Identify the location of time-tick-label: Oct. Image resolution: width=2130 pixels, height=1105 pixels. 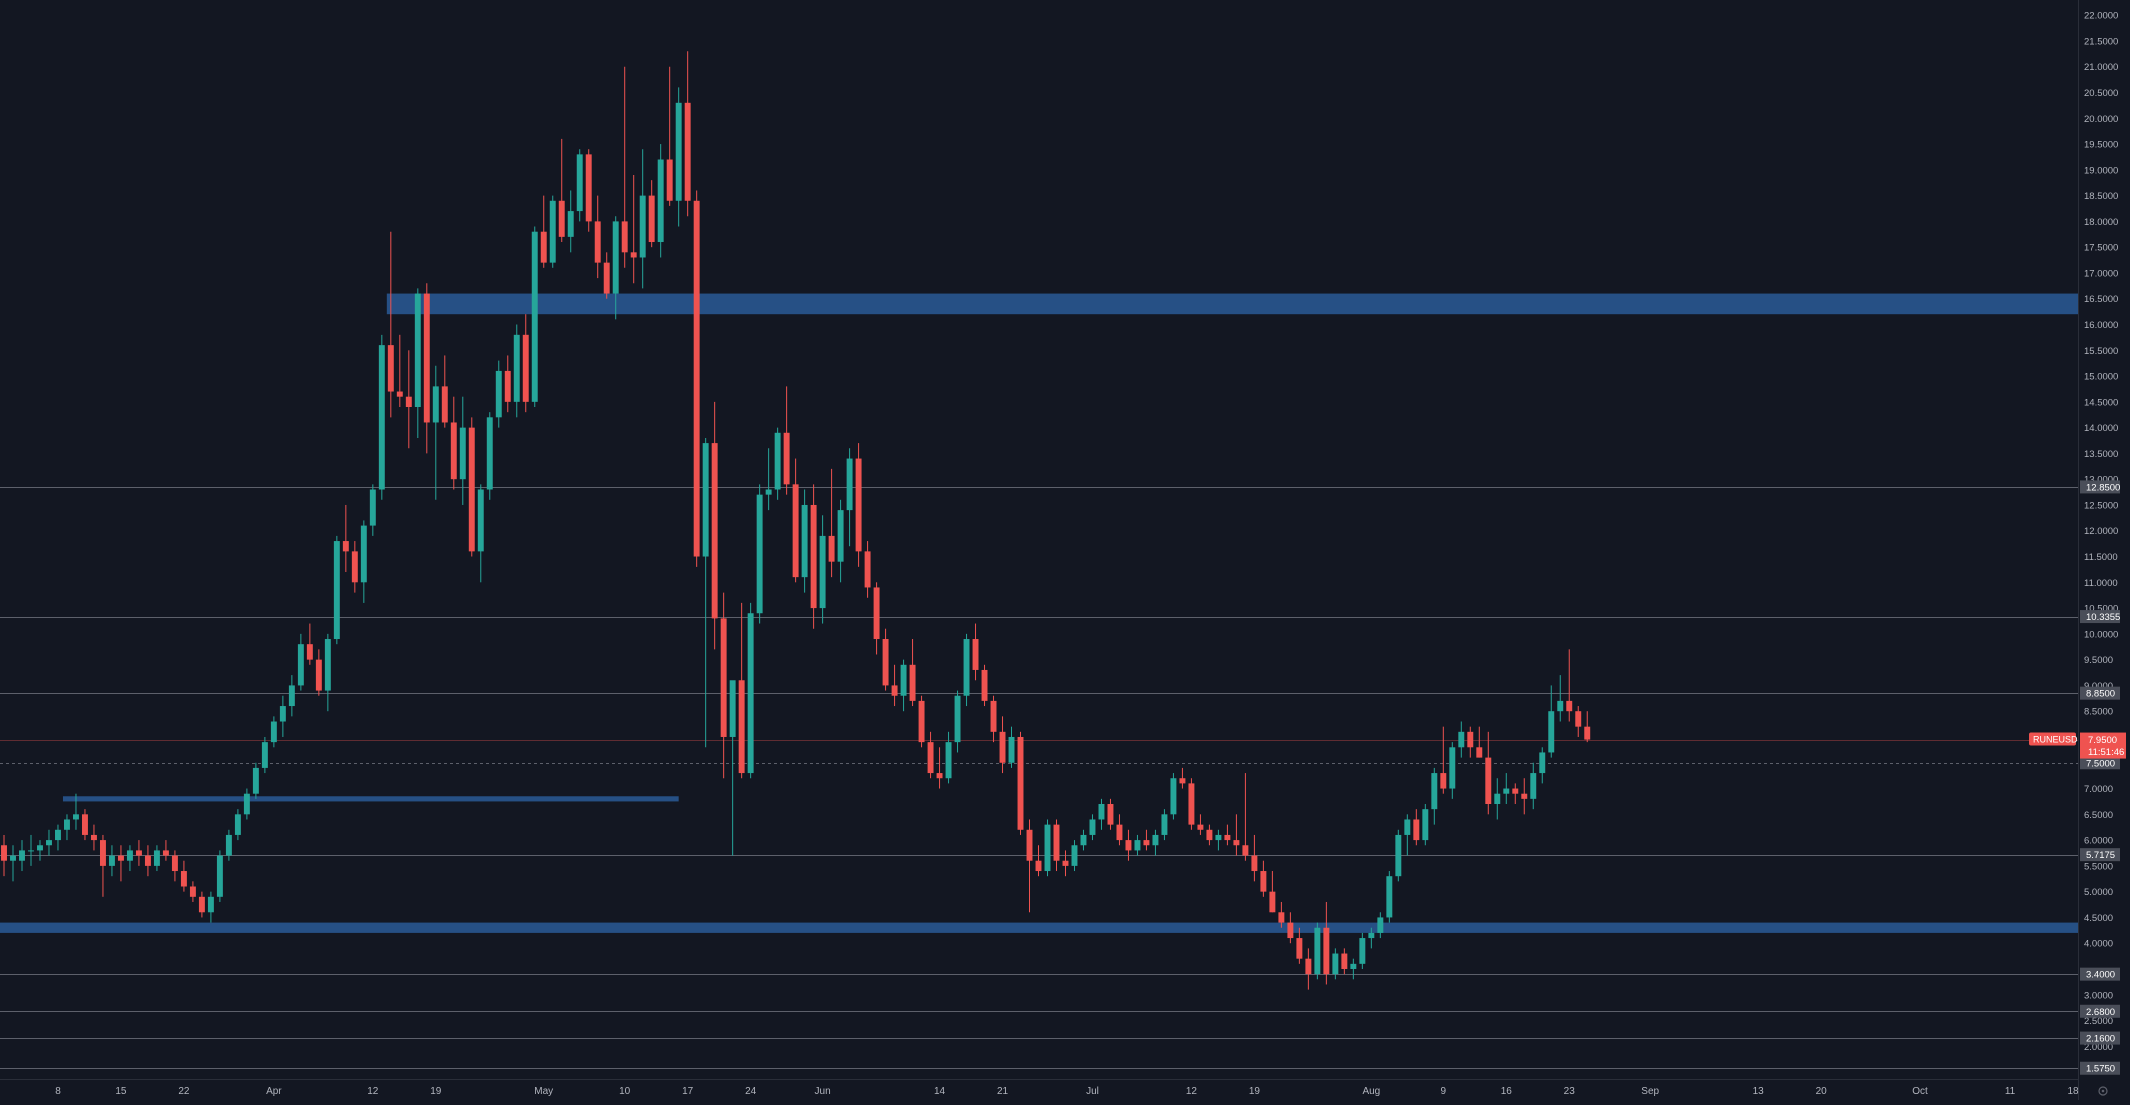
(1920, 1091).